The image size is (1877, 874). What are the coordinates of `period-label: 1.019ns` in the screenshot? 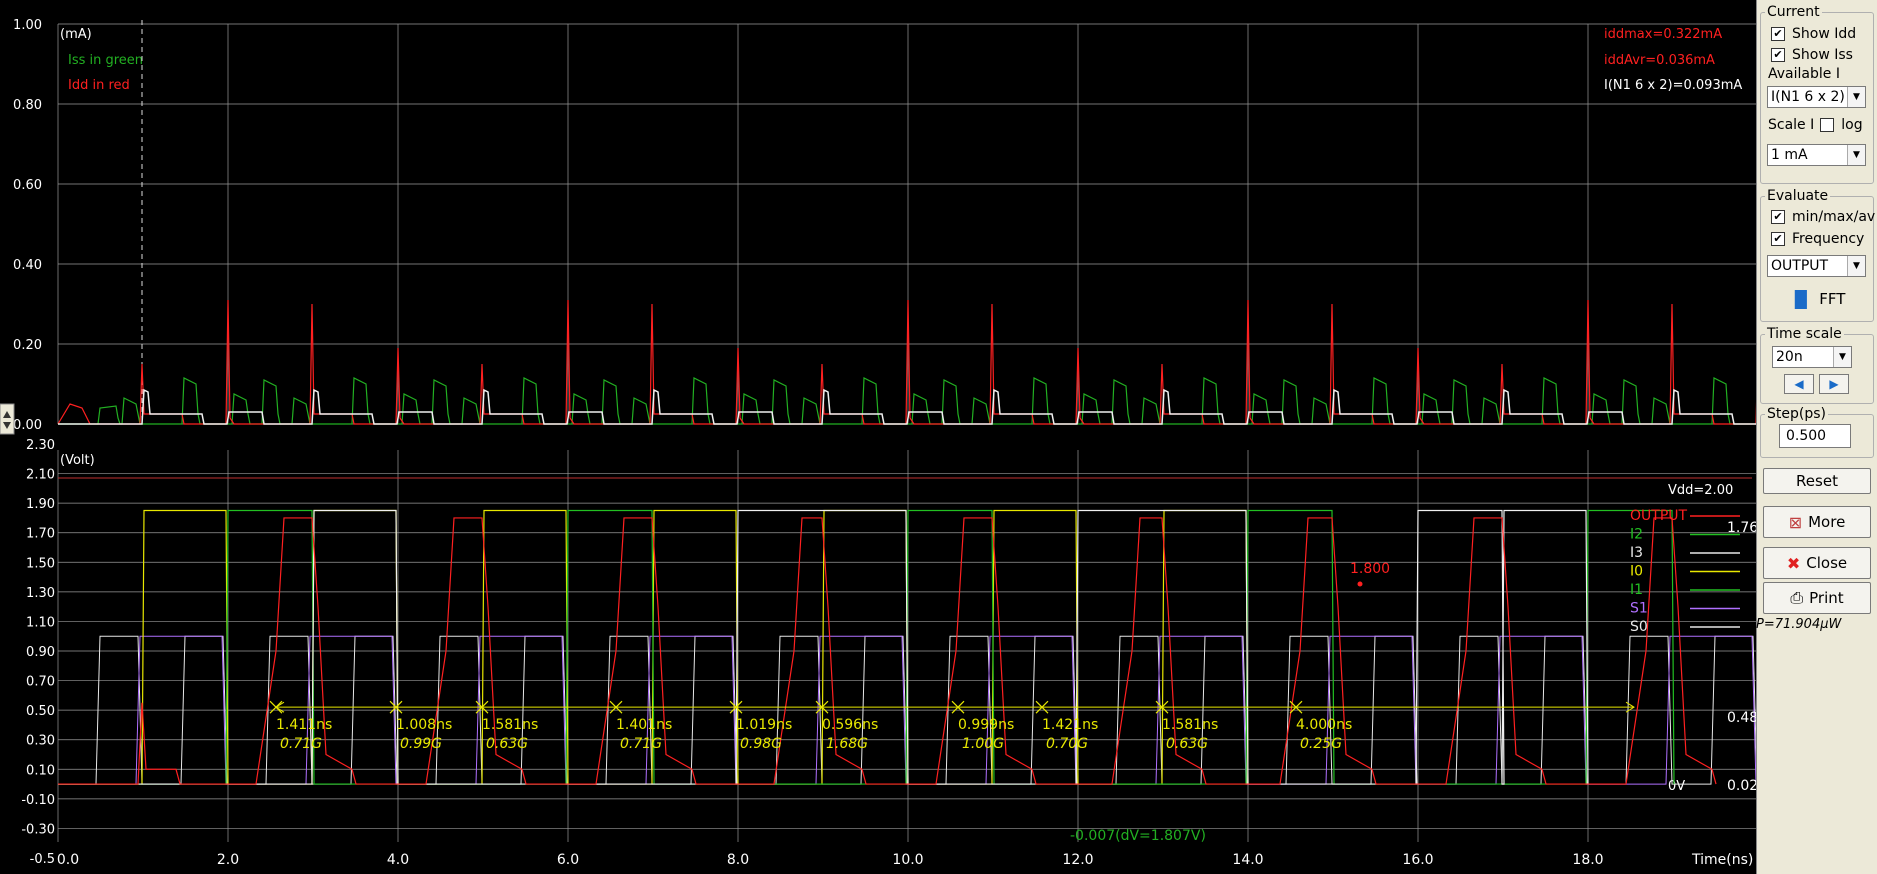 It's located at (764, 725).